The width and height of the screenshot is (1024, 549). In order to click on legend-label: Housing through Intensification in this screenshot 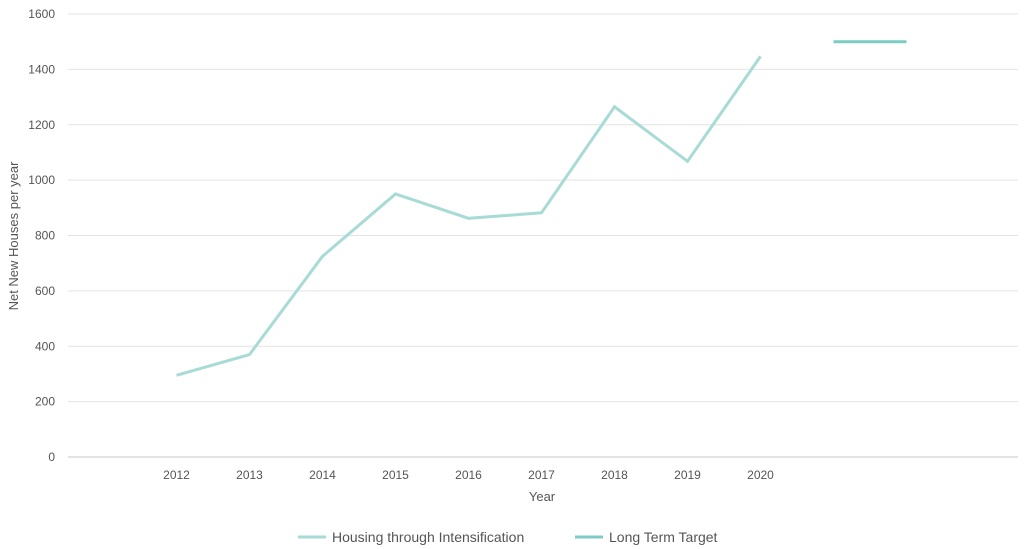, I will do `click(428, 537)`.